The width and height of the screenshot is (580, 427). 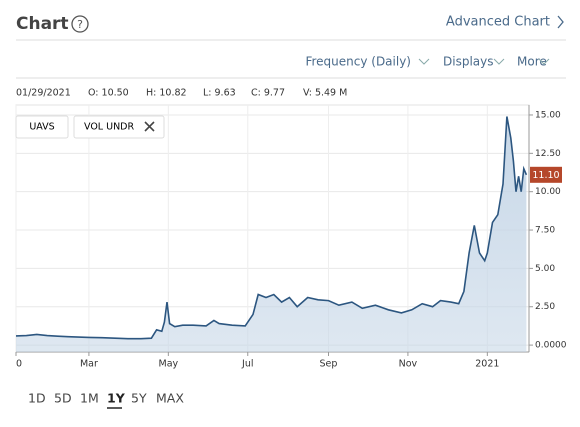 I want to click on remove-icon, so click(x=149, y=126).